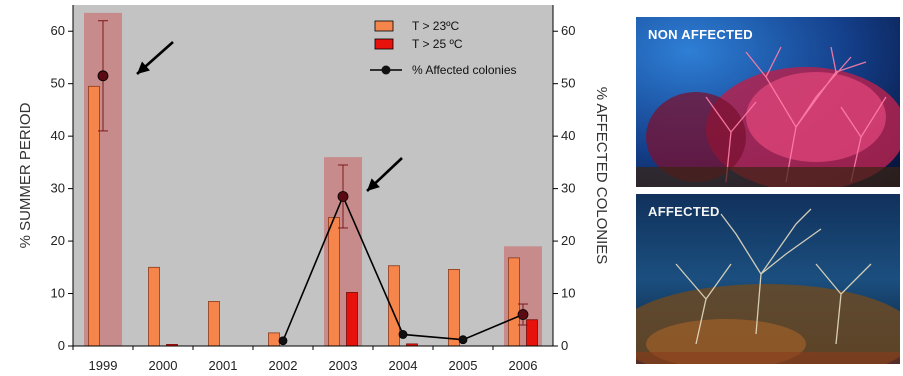 The width and height of the screenshot is (903, 376). What do you see at coordinates (223, 365) in the screenshot?
I see `x-tick-label-2001: 2001` at bounding box center [223, 365].